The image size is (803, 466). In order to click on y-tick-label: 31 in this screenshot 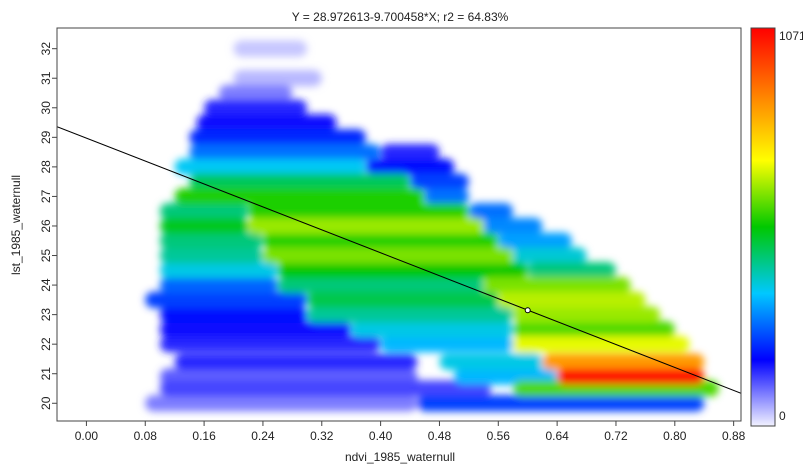, I will do `click(46, 78)`.